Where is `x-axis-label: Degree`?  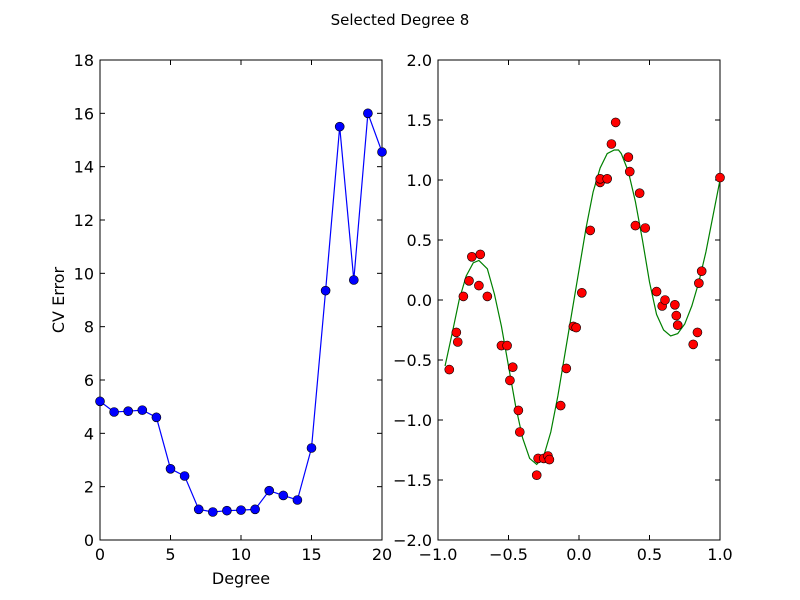
x-axis-label: Degree is located at coordinates (241, 578).